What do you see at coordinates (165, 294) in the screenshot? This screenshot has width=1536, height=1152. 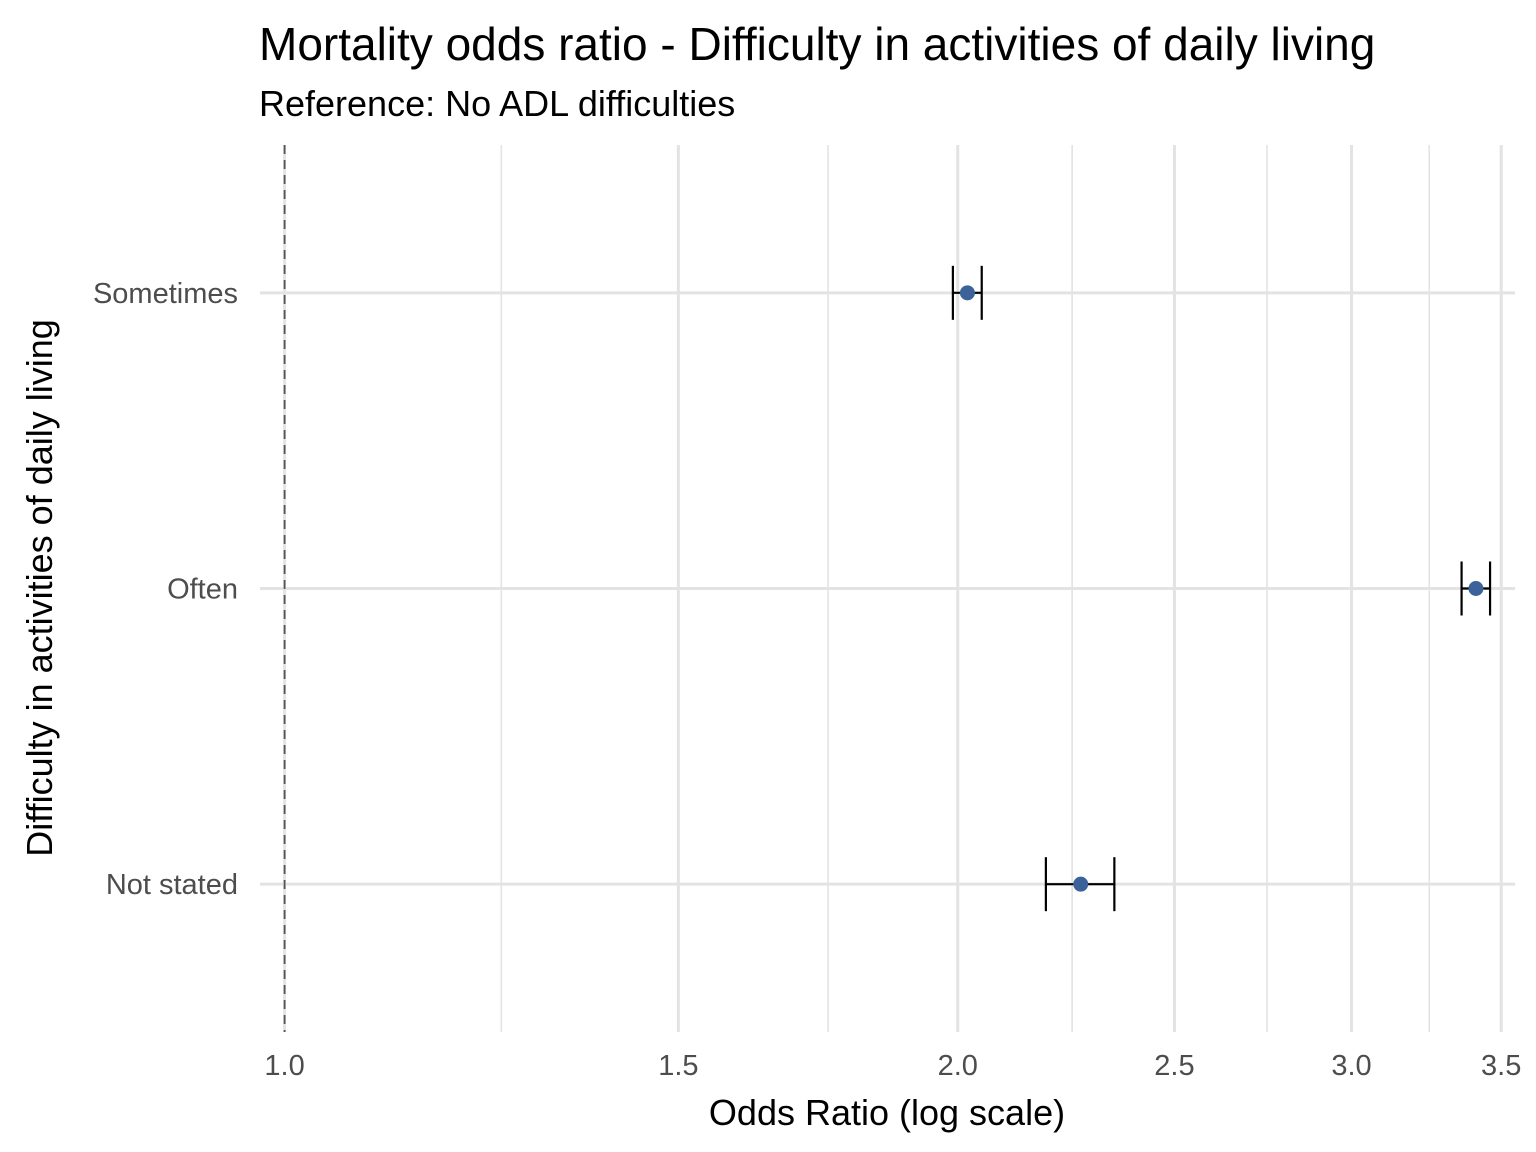 I see `y-tick-label: Sometimes` at bounding box center [165, 294].